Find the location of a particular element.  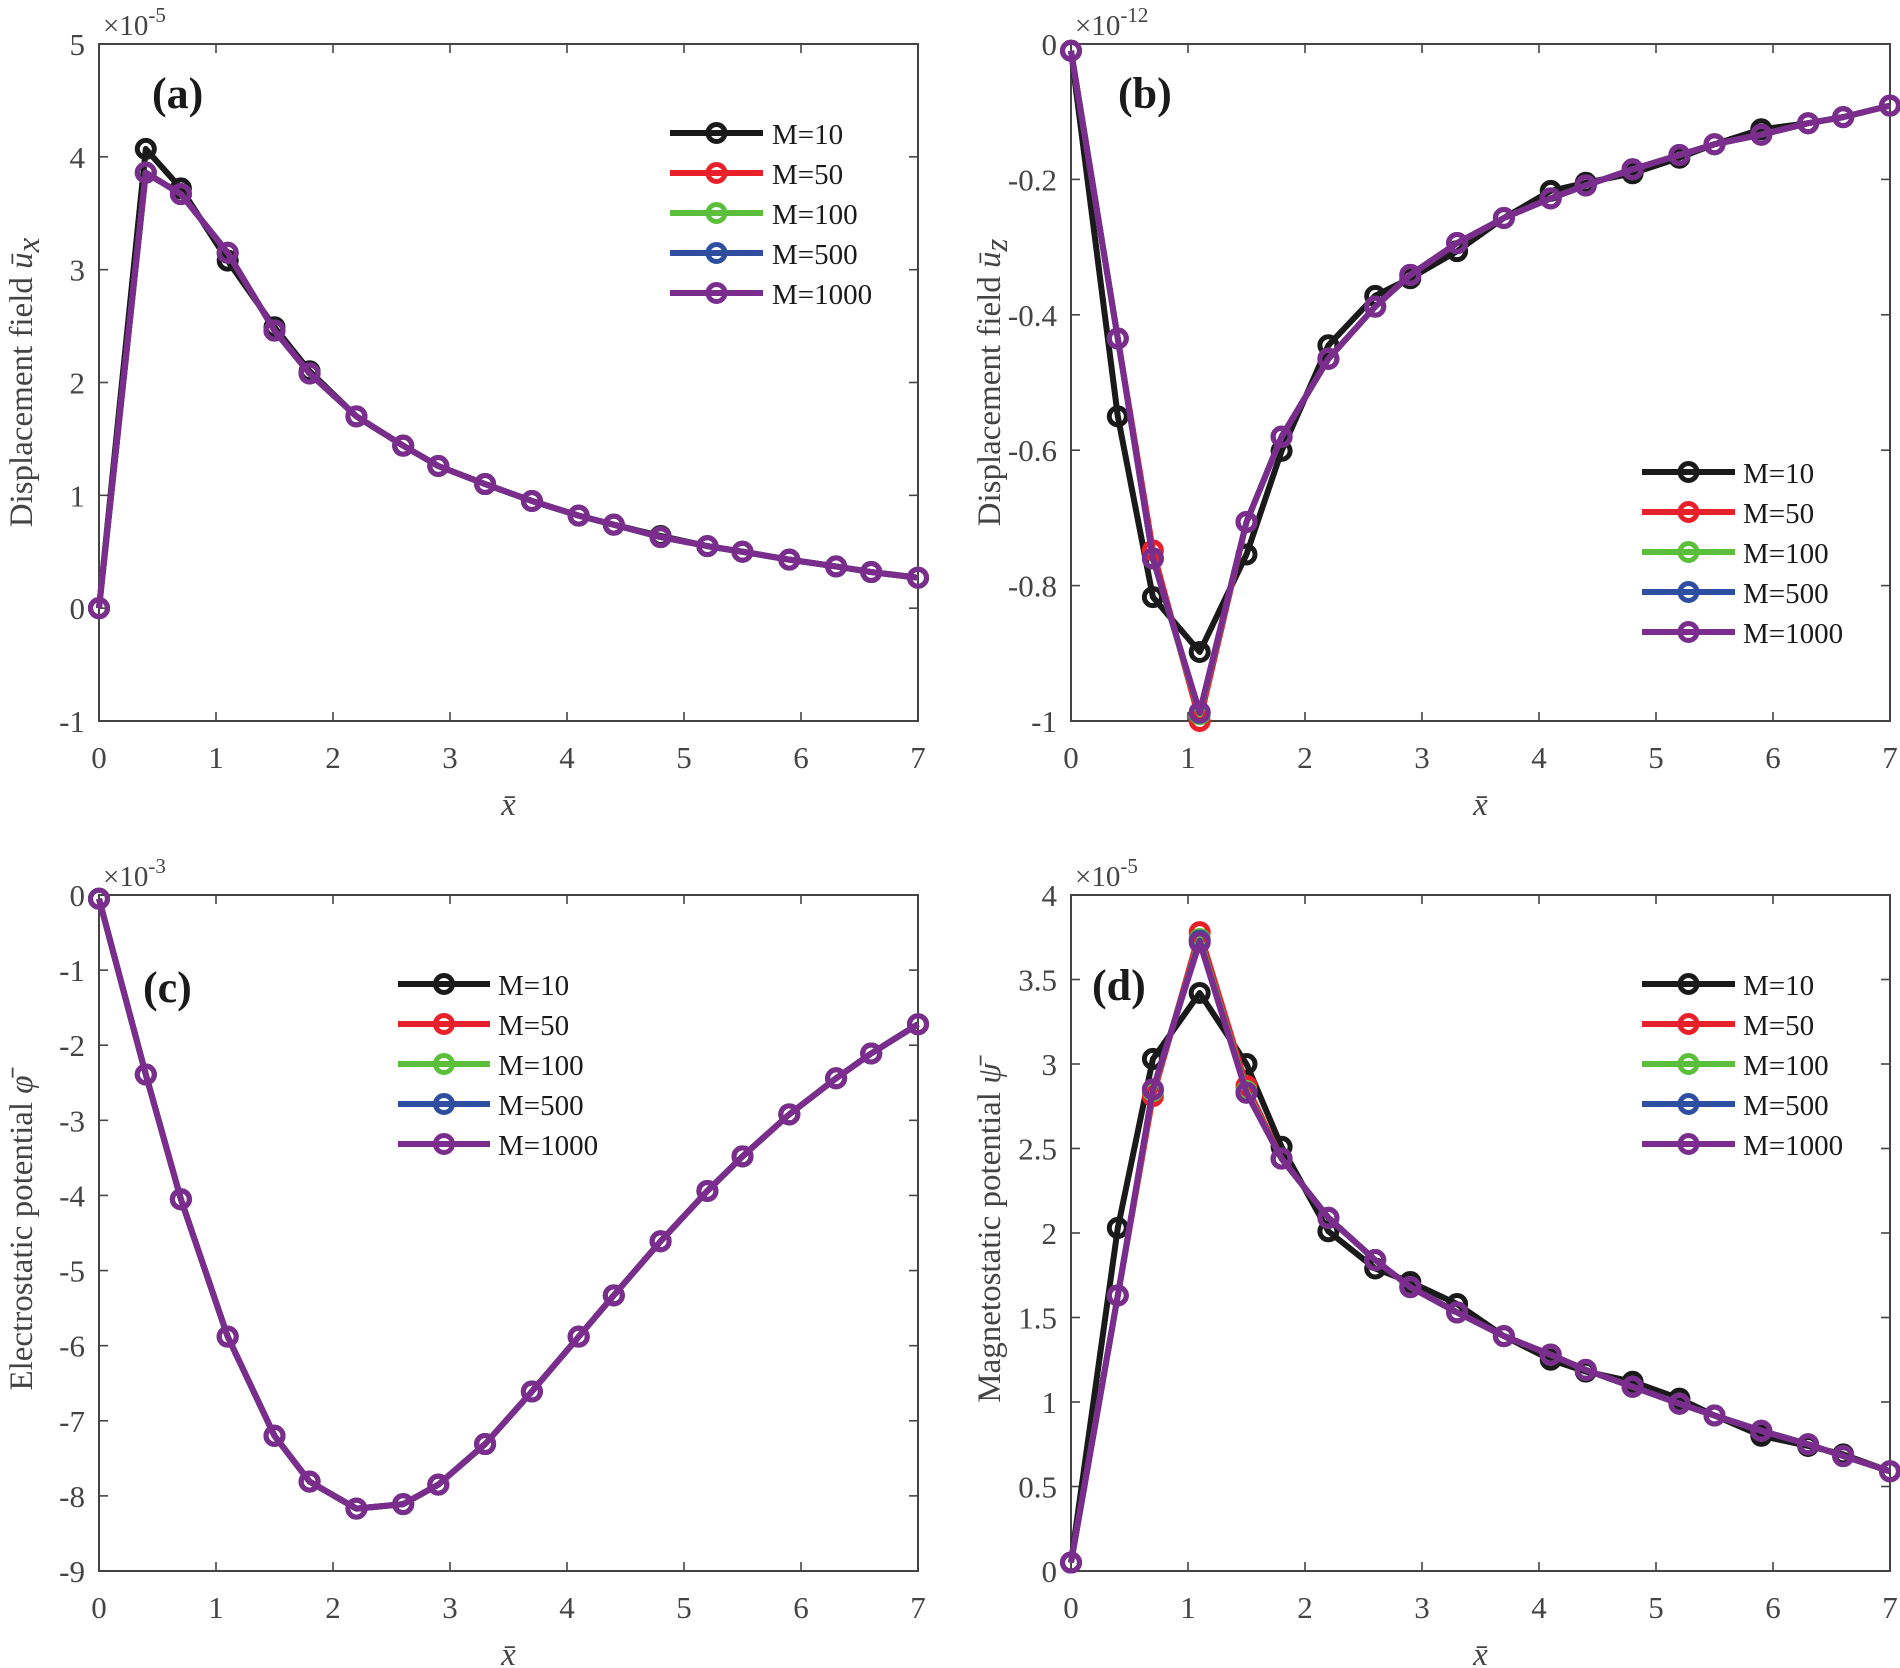

y-tick-label: 2.5 is located at coordinates (1037, 1149).